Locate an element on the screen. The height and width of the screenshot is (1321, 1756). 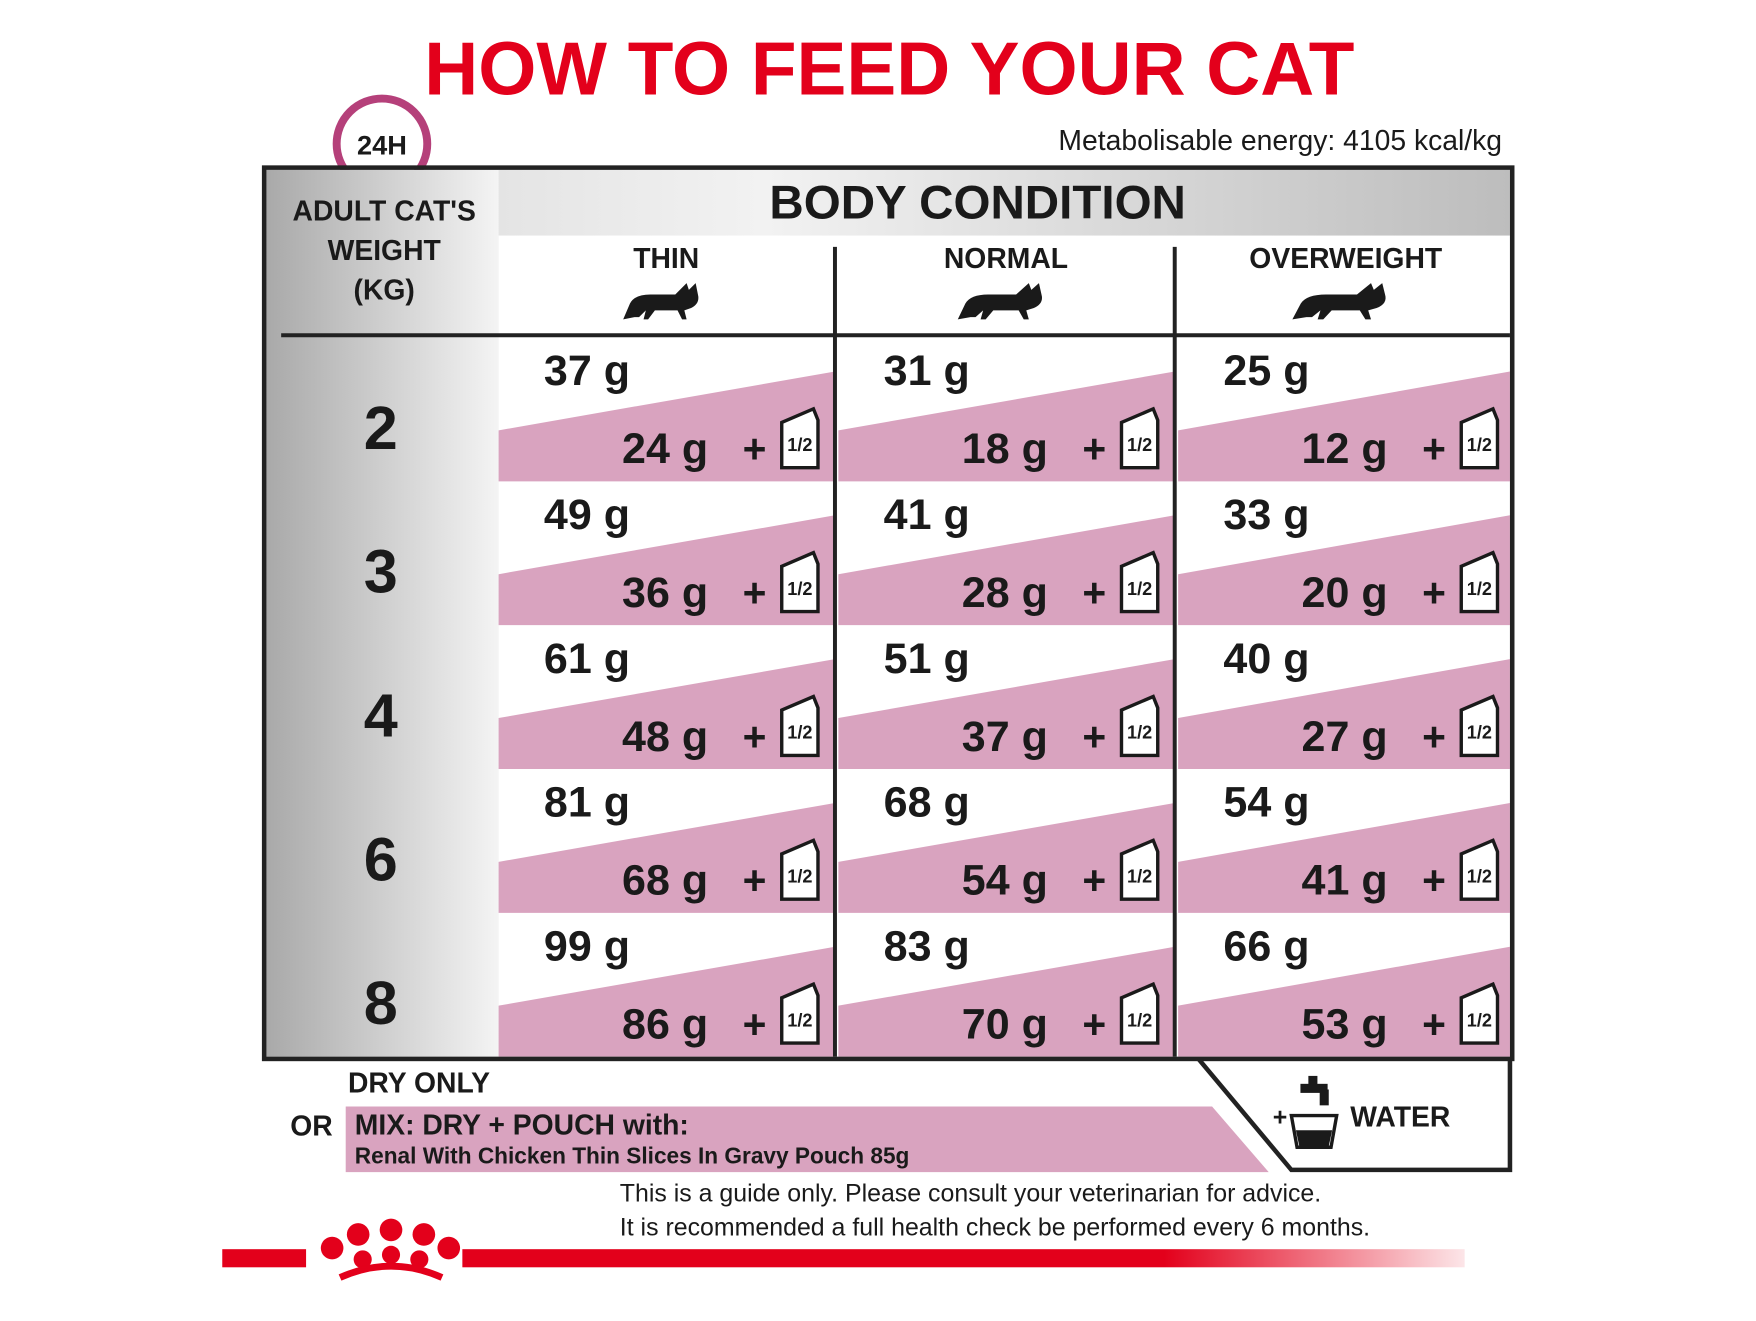
or: OR is located at coordinates (311, 1125).